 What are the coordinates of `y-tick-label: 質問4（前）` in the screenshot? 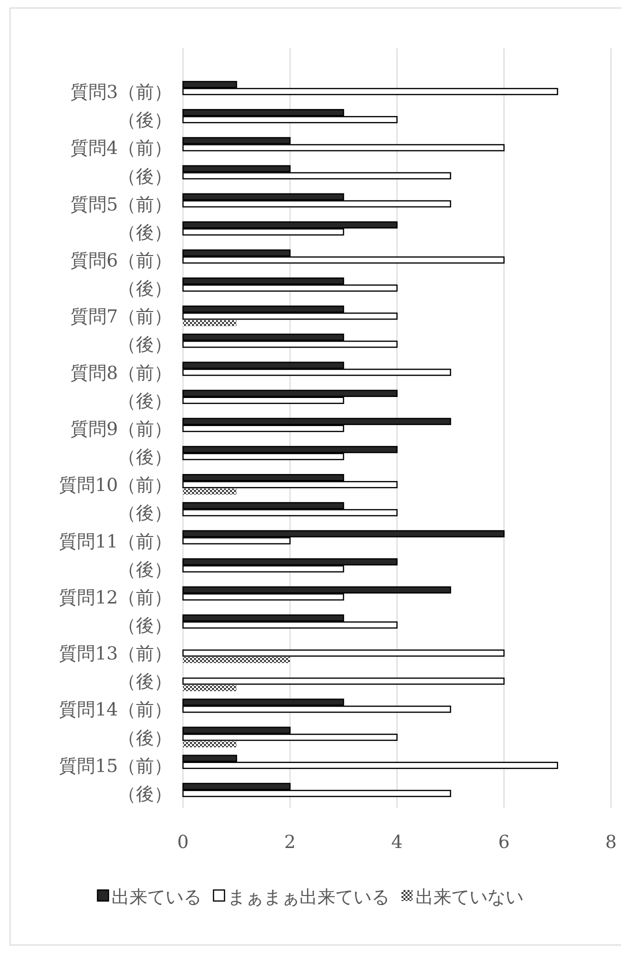 It's located at (121, 149).